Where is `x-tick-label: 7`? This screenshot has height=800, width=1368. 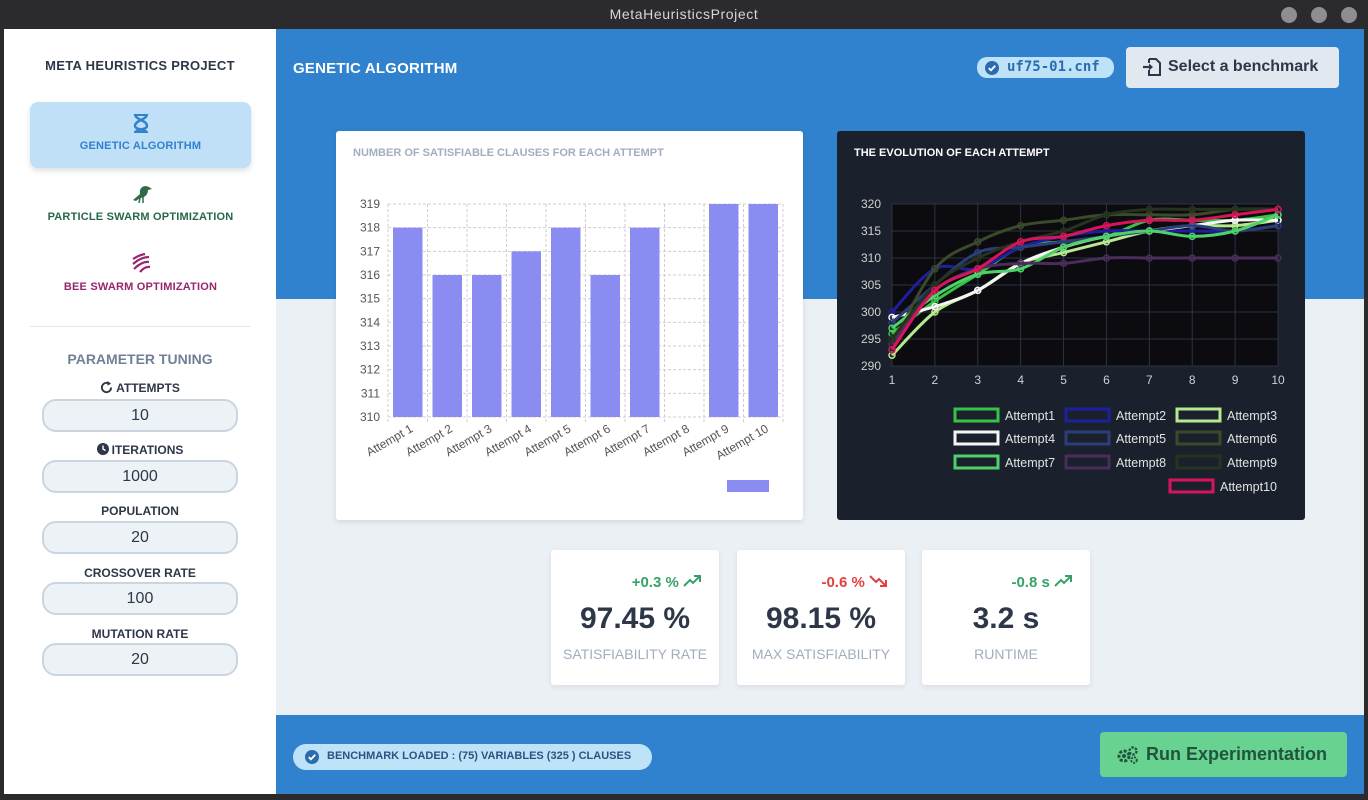 x-tick-label: 7 is located at coordinates (1149, 380).